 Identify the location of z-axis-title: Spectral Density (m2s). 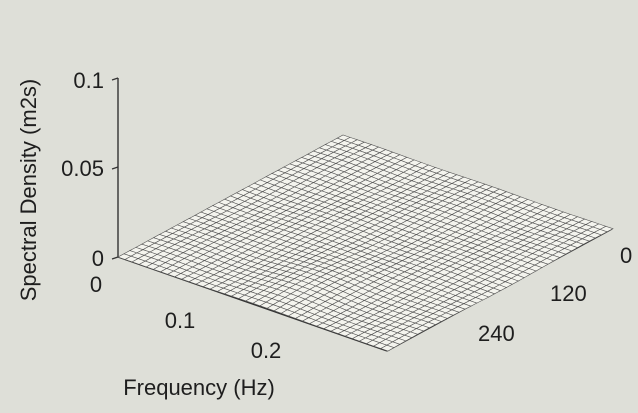
(28, 190).